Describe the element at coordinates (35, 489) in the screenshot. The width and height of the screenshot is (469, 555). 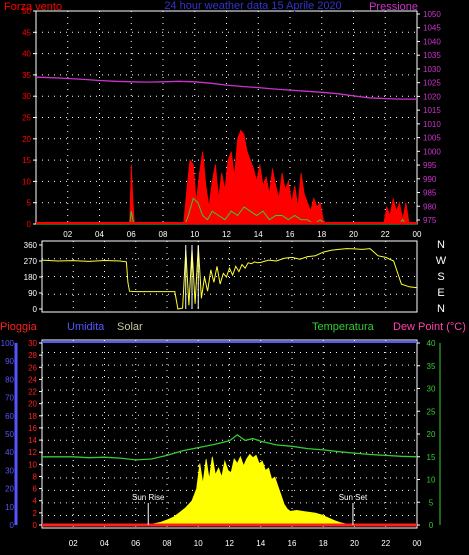
I see `rain-tick-label: 6` at that location.